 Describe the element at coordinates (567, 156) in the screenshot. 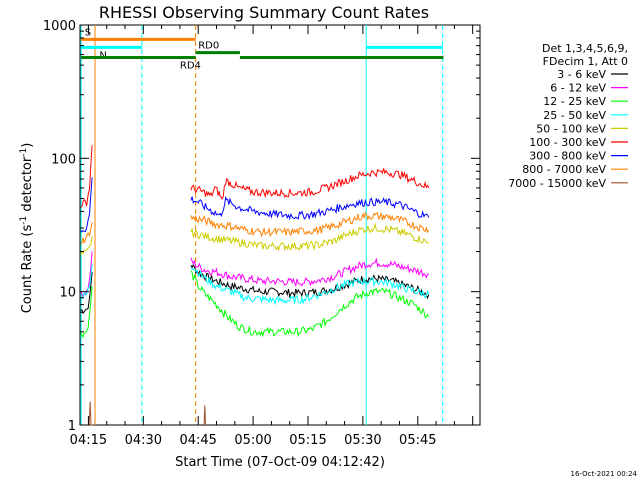

I see `legend-label: 300 - 800 keV` at that location.